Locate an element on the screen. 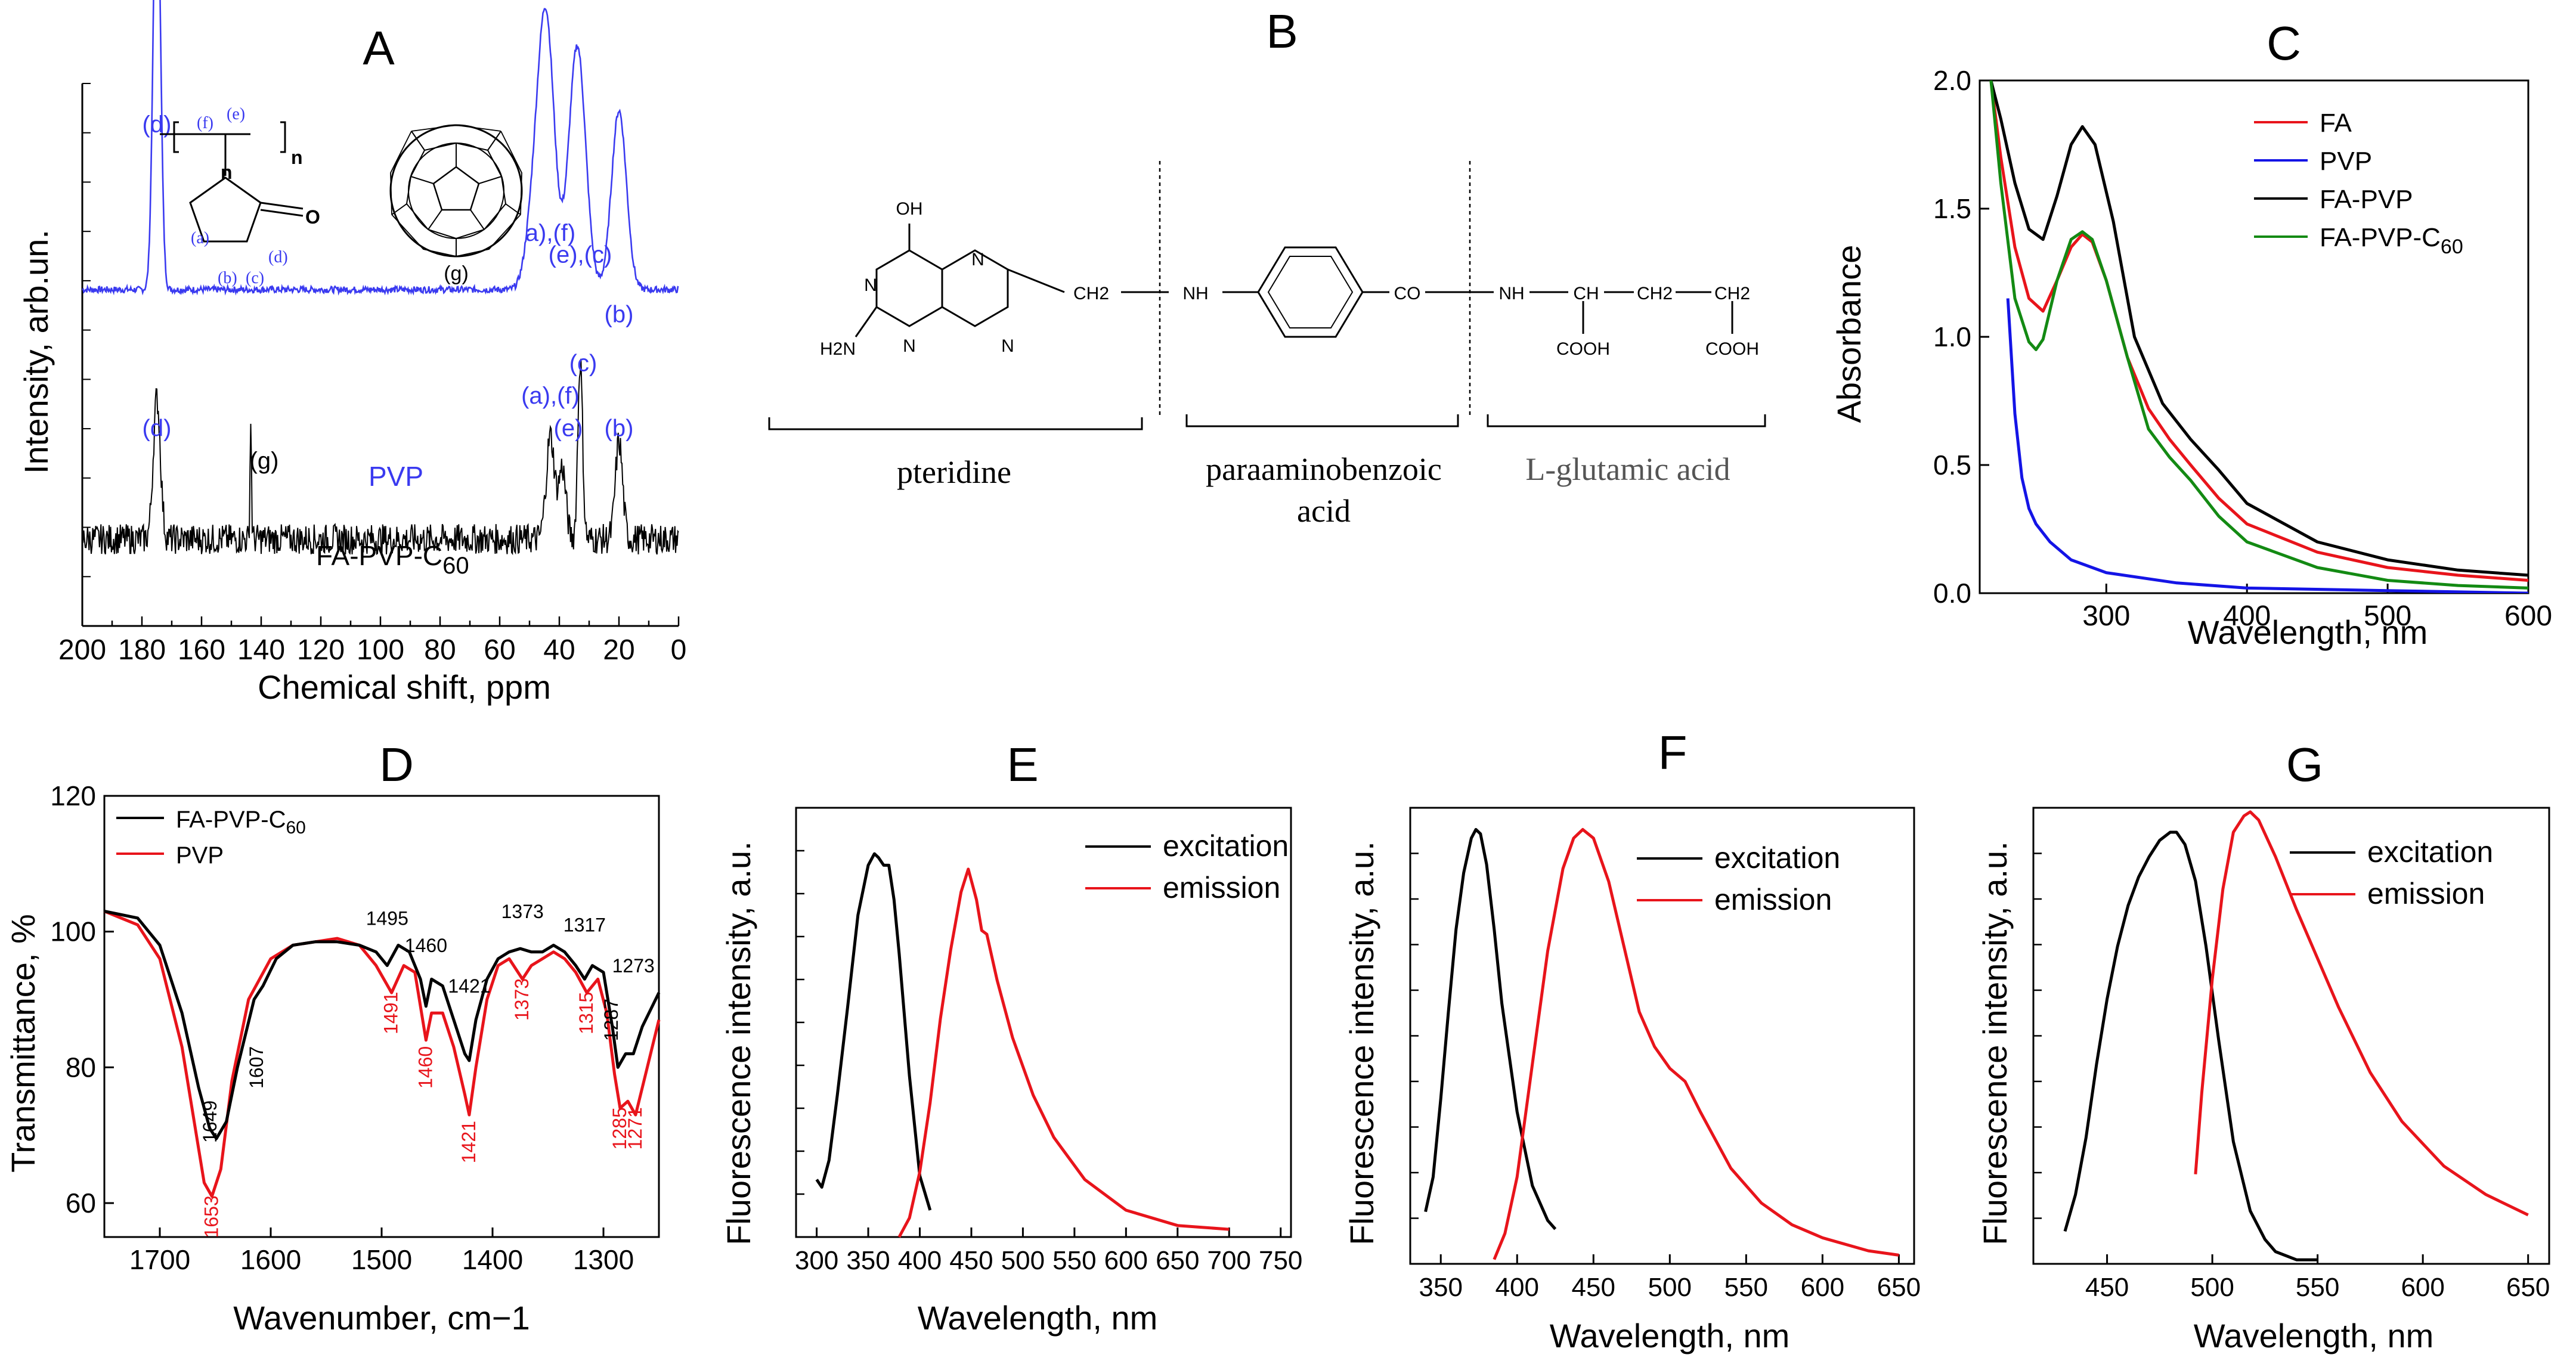 The image size is (2576, 1364). panel-g-title: G is located at coordinates (2305, 764).